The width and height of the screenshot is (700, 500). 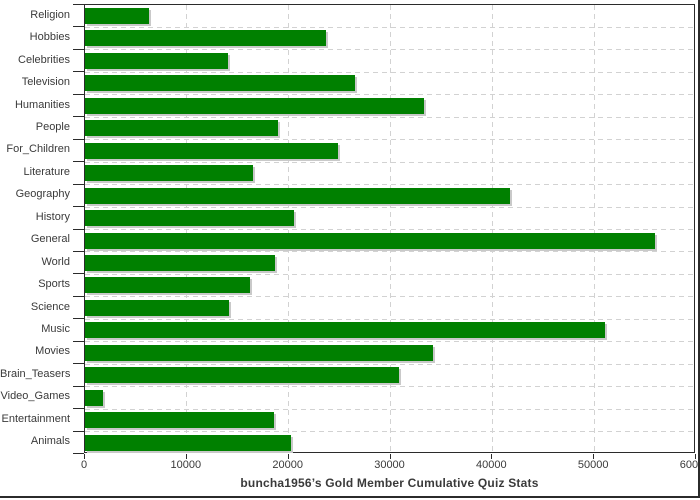 What do you see at coordinates (46, 171) in the screenshot?
I see `category-label-literature: Literature` at bounding box center [46, 171].